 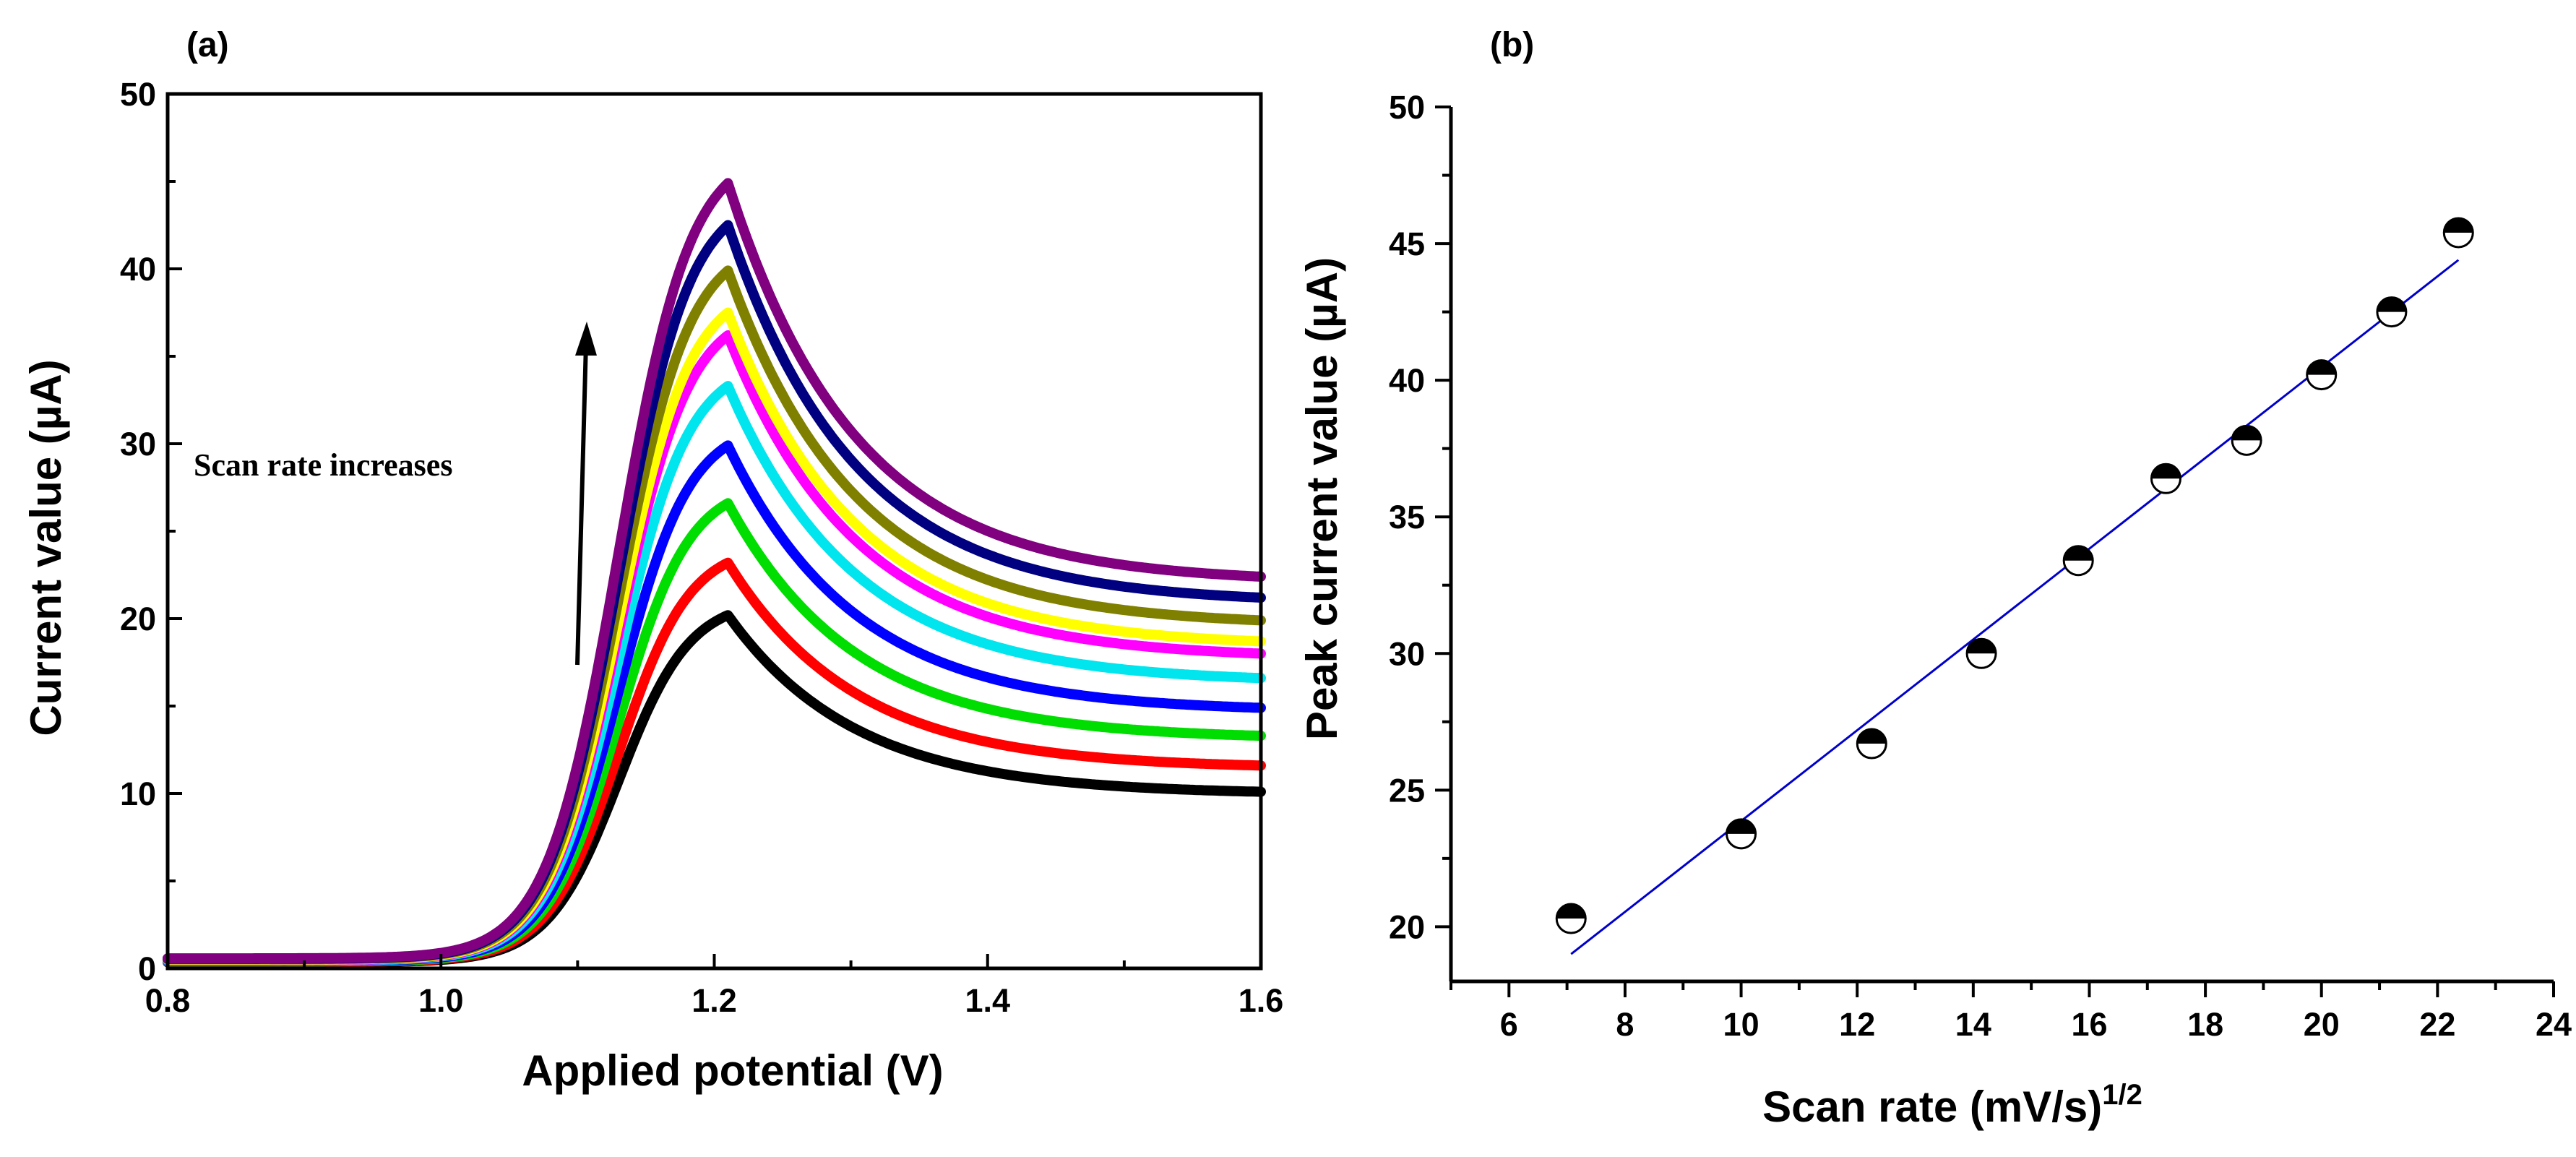 I want to click on panel-b-y-tick-label: 40, so click(x=1407, y=380).